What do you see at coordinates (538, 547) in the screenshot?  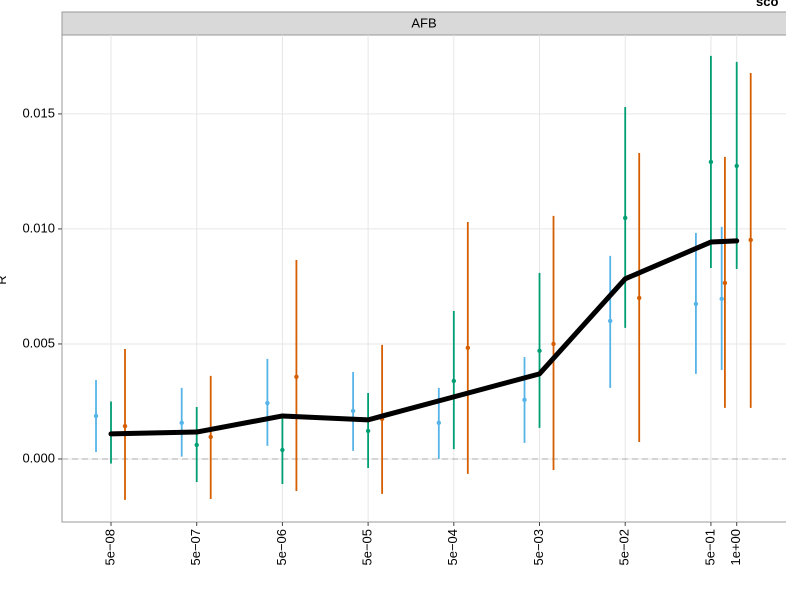 I see `x-tick-label: 5e−03` at bounding box center [538, 547].